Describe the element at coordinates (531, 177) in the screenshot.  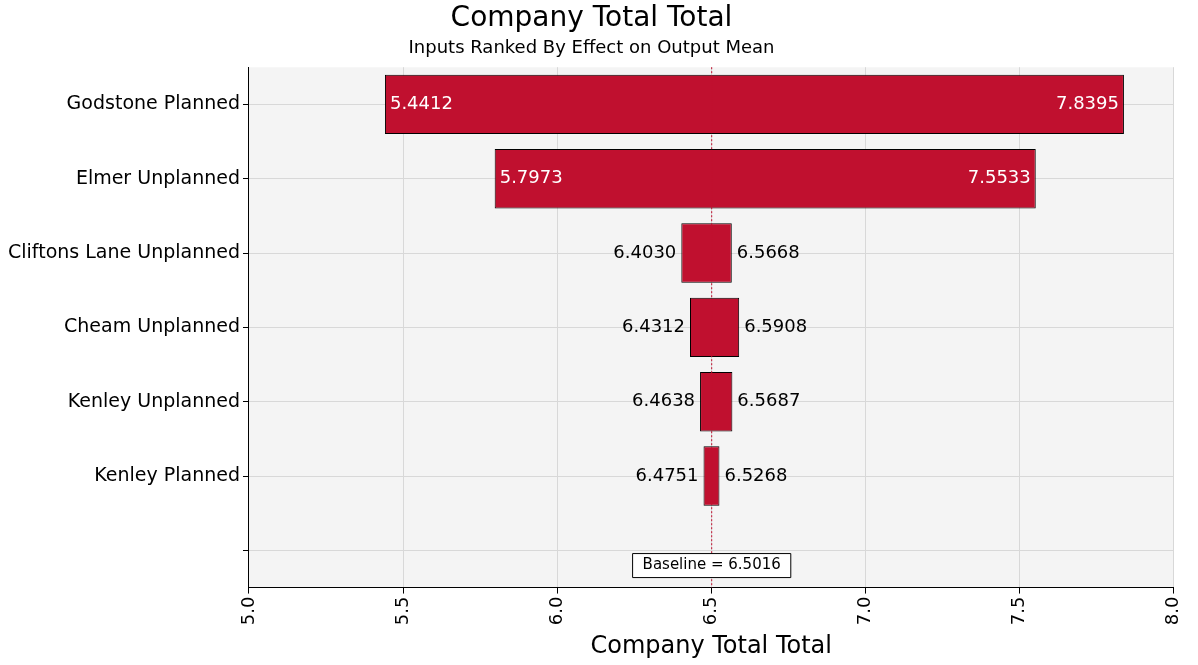
I see `annotation: 5.7973` at that location.